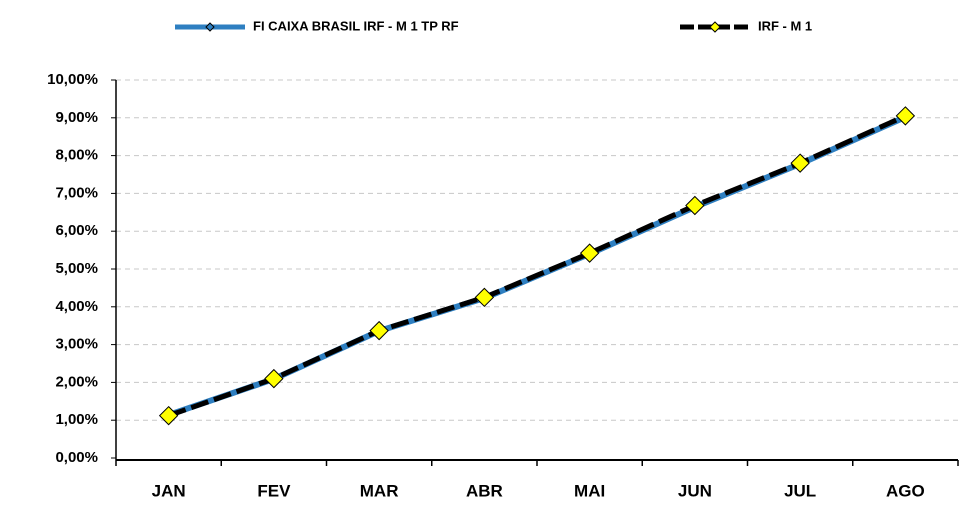 The image size is (973, 508). I want to click on legend-label: FI CAIXA BRASIL IRF - M 1 TP RF, so click(356, 25).